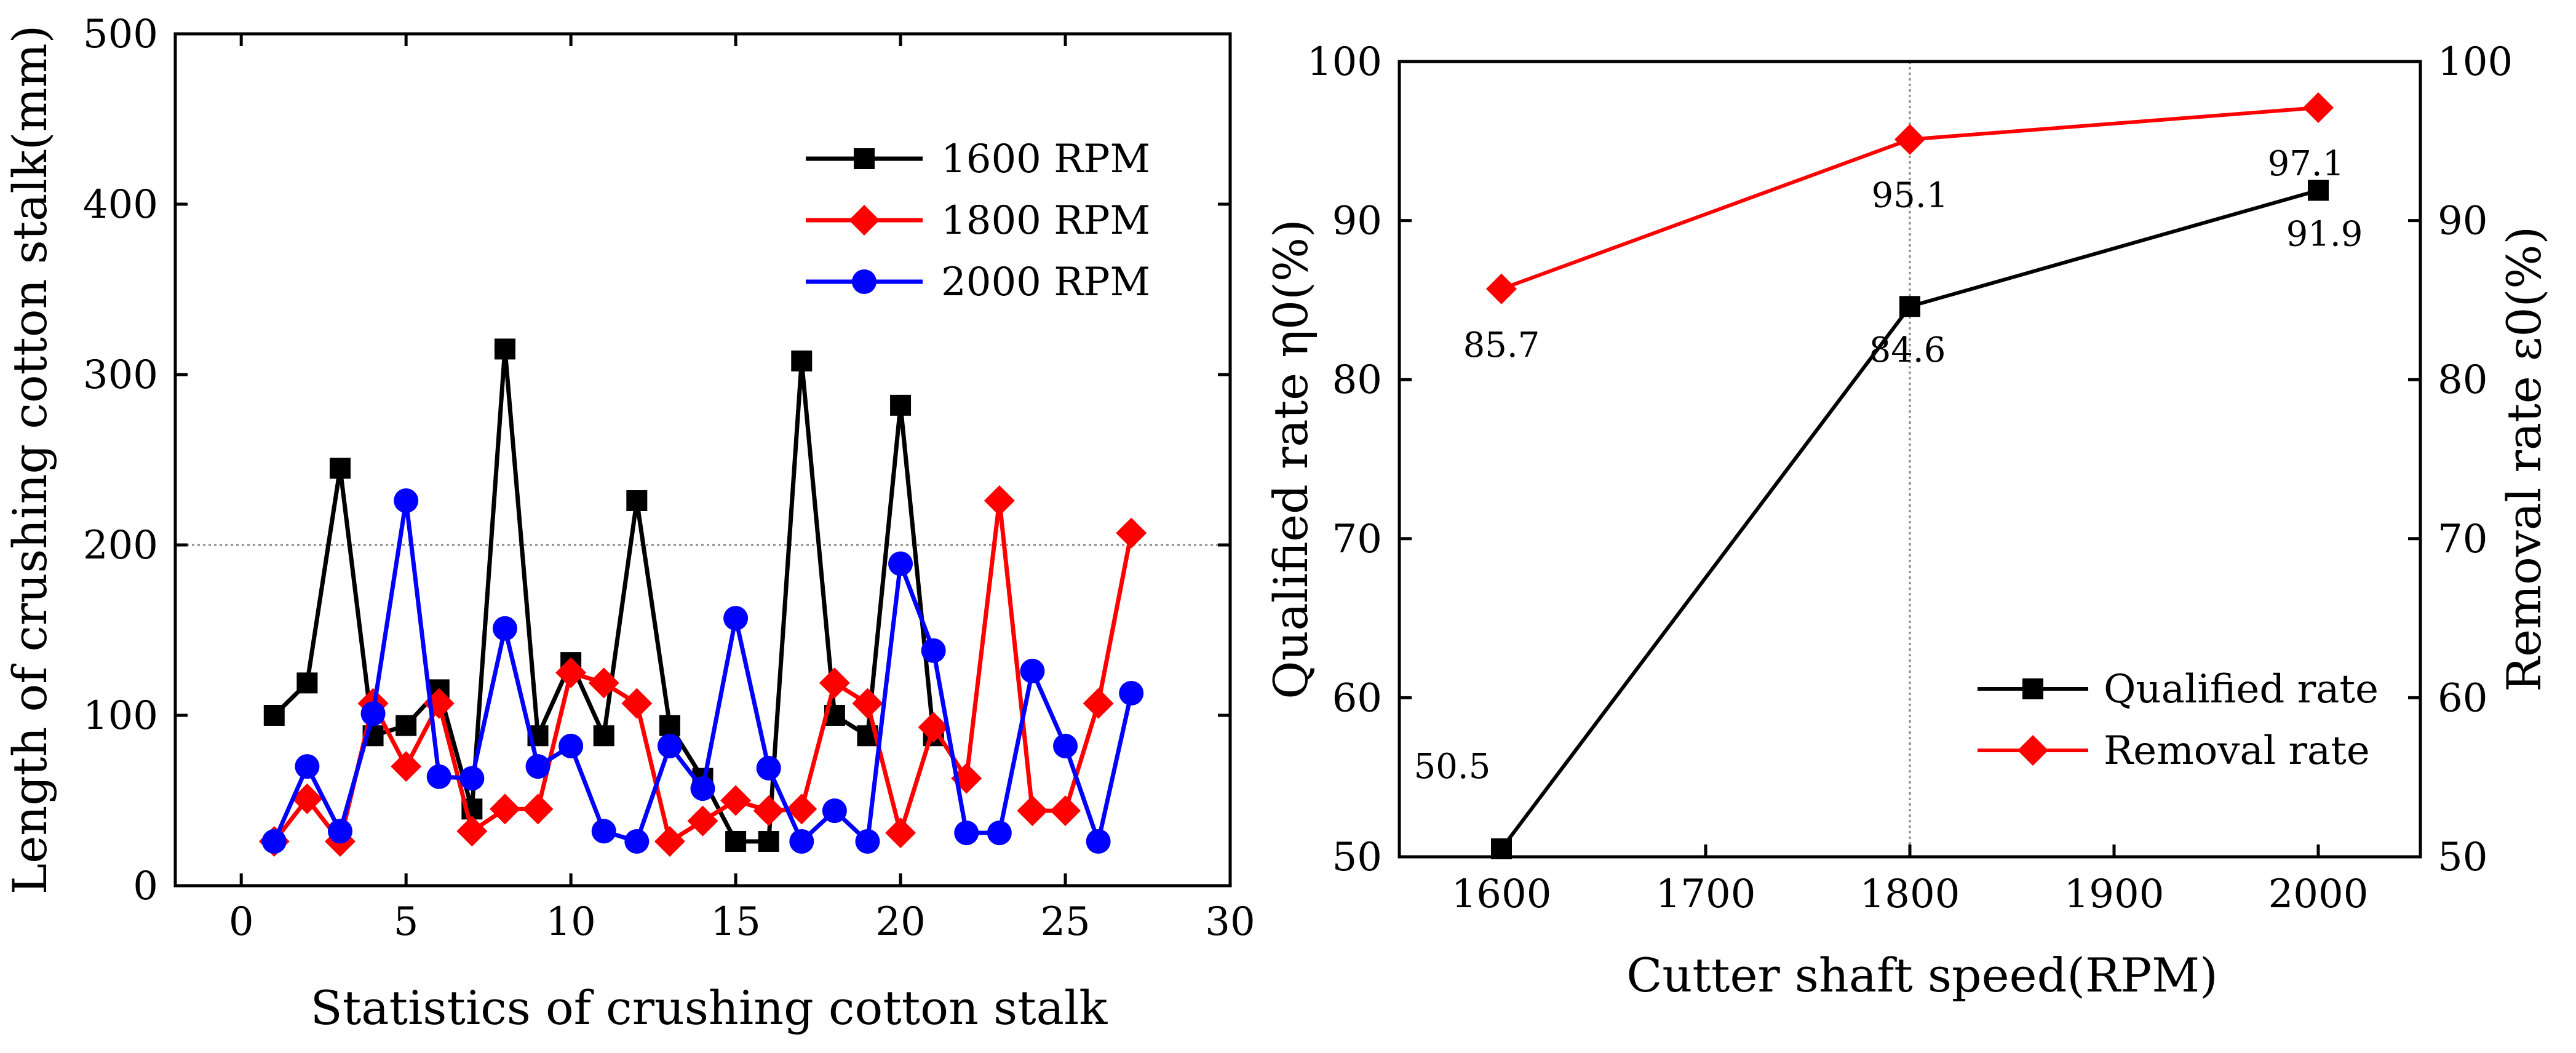  Describe the element at coordinates (1357, 539) in the screenshot. I see `y-tick-label-left: 70` at that location.